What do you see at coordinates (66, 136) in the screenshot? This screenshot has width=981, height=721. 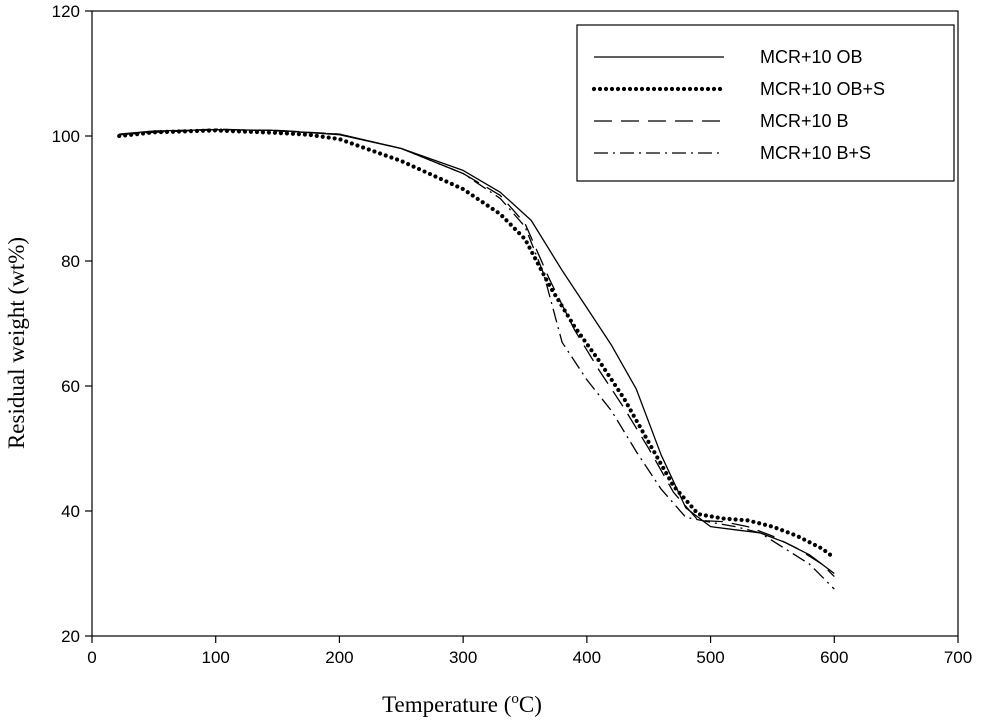 I see `y-tick-label: 100` at bounding box center [66, 136].